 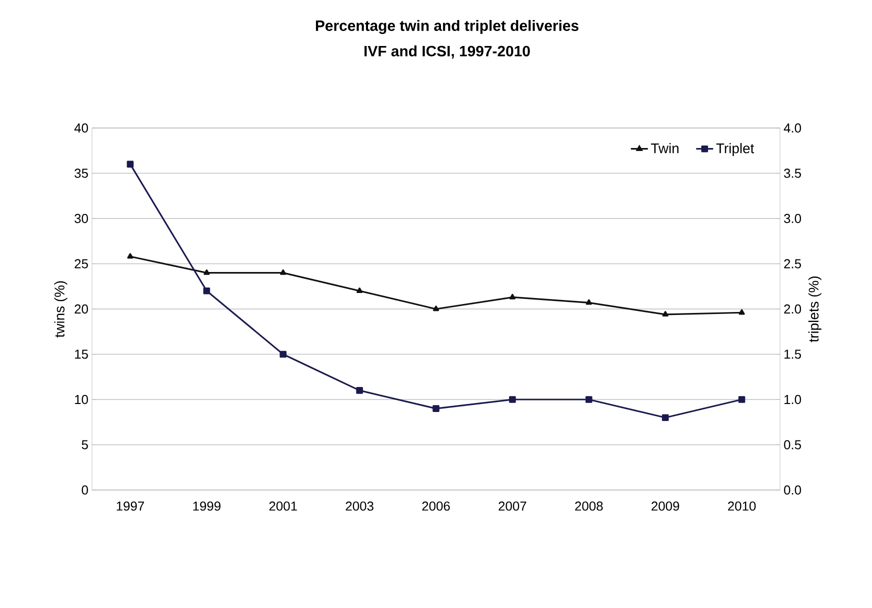 What do you see at coordinates (512, 506) in the screenshot?
I see `x-tick-label: 2007` at bounding box center [512, 506].